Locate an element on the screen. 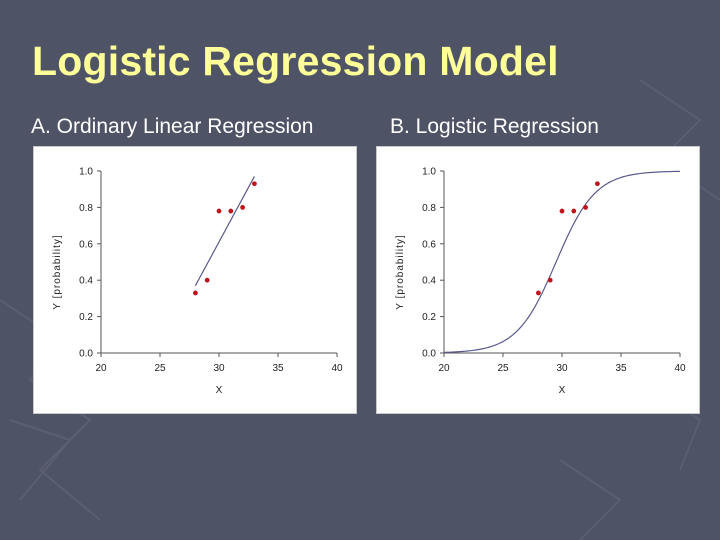  panel-label-logistic: B. Logistic Regression is located at coordinates (494, 126).